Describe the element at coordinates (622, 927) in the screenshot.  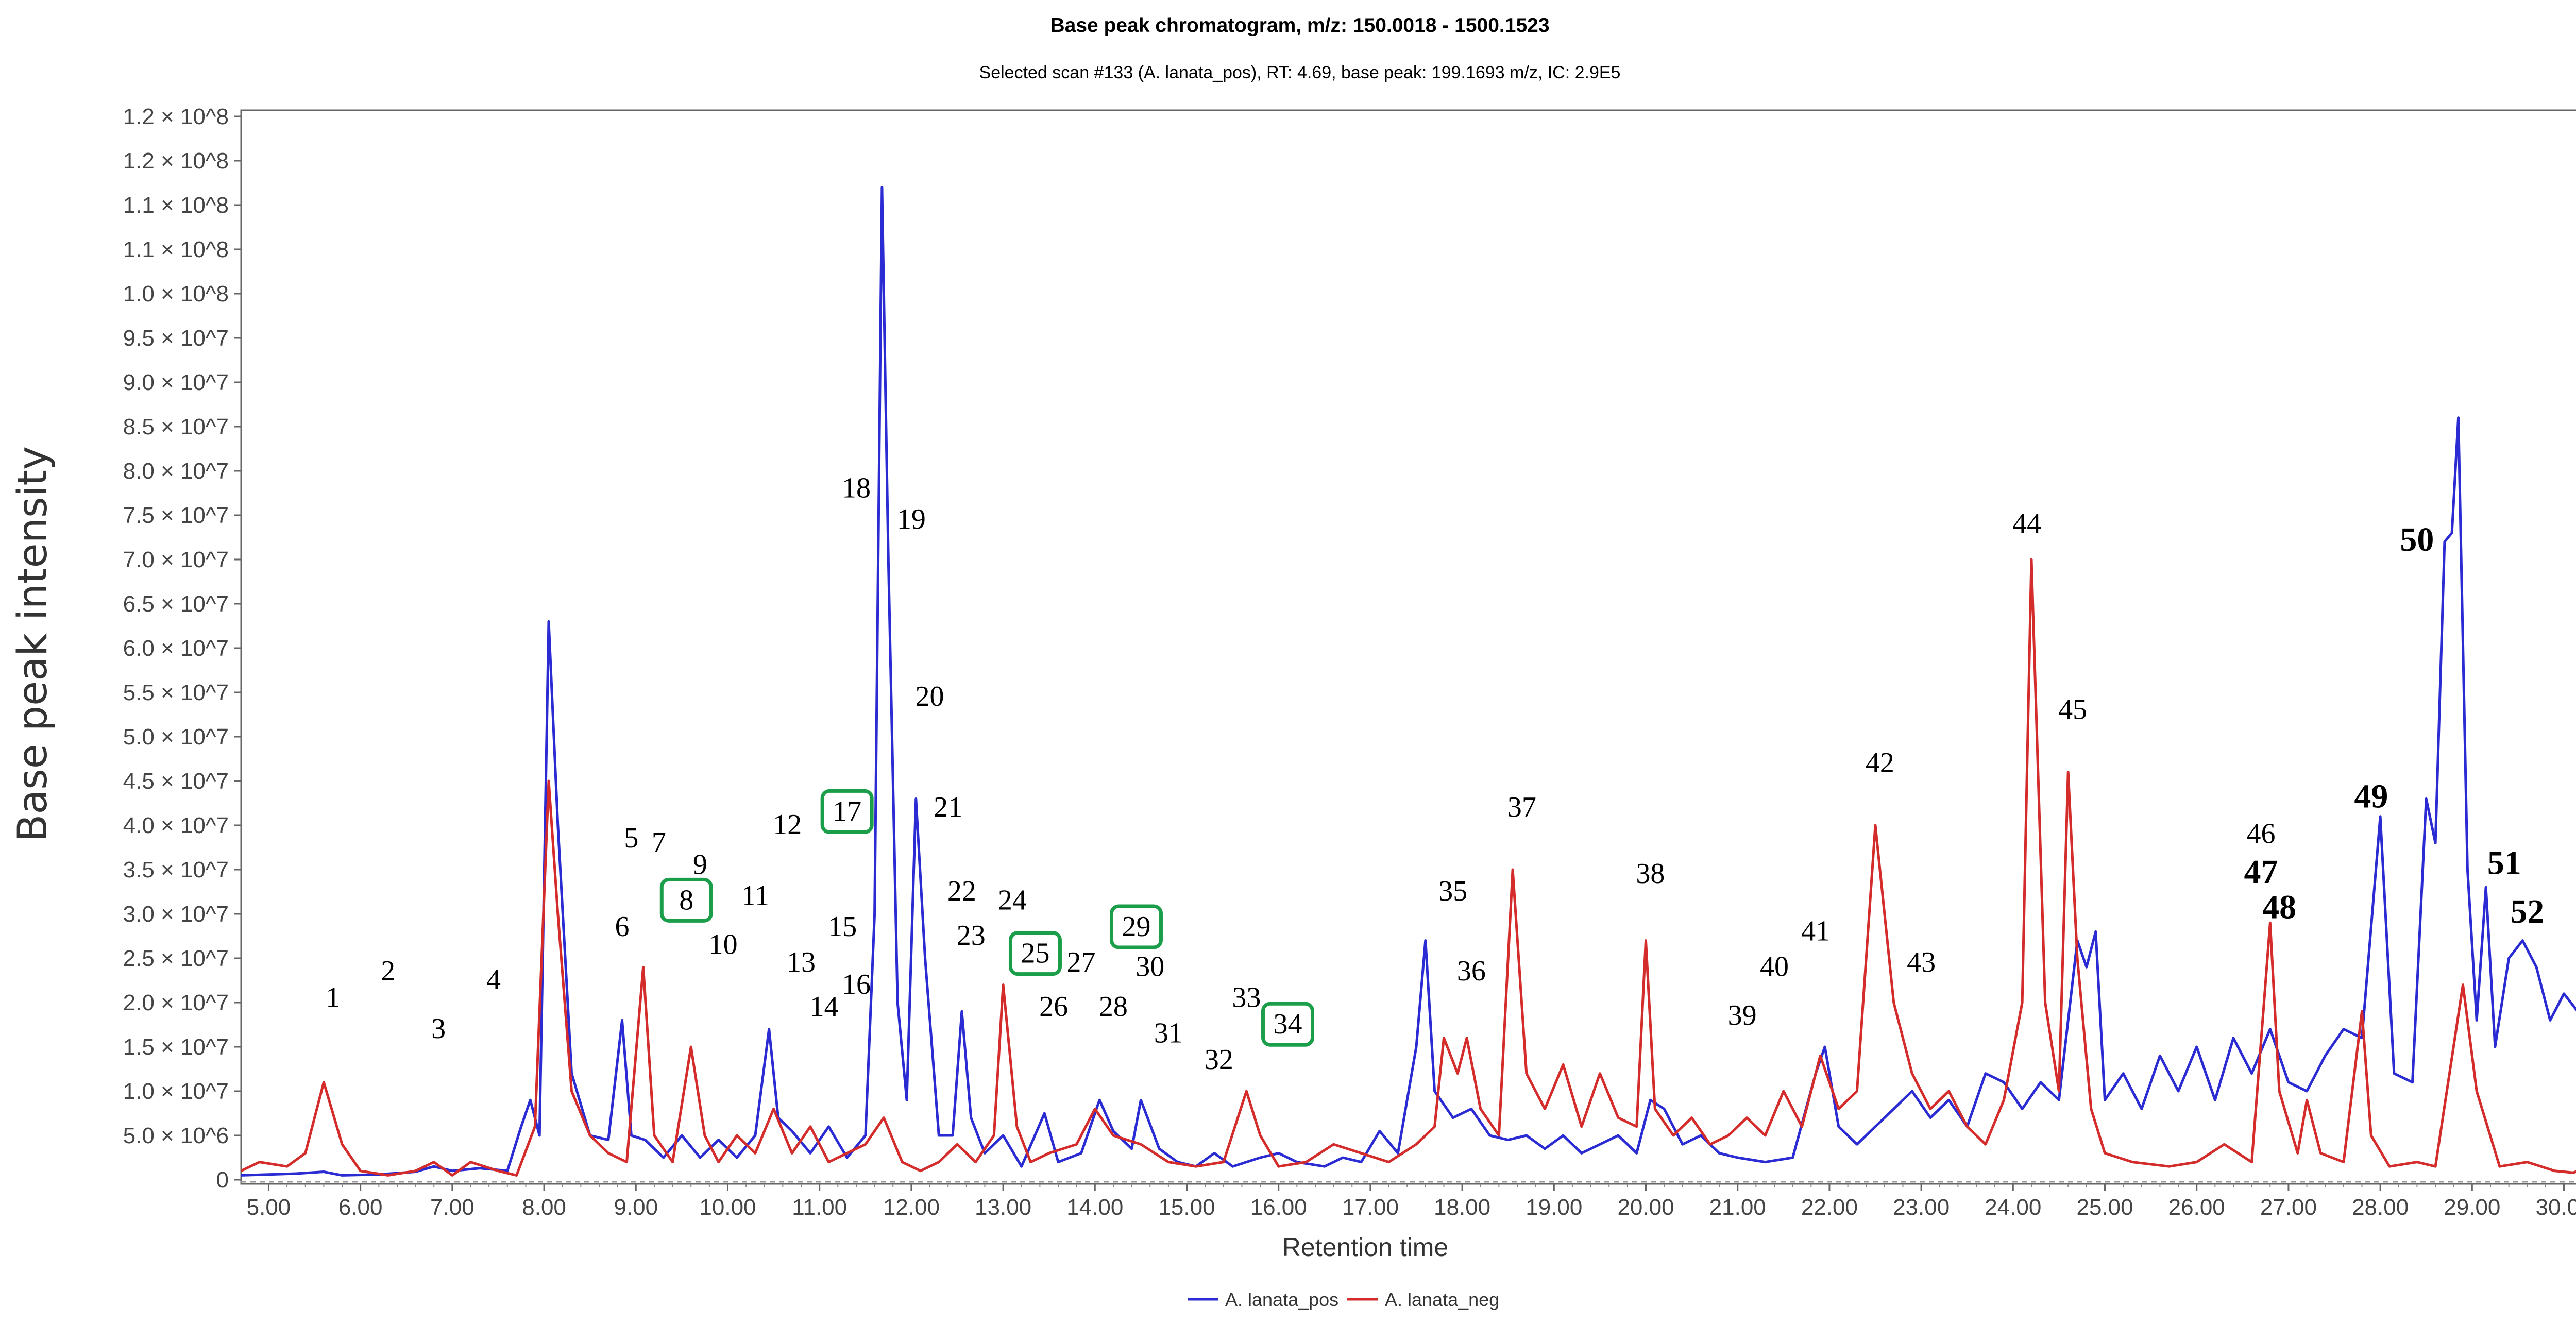
I see `peak-label: 6` at that location.